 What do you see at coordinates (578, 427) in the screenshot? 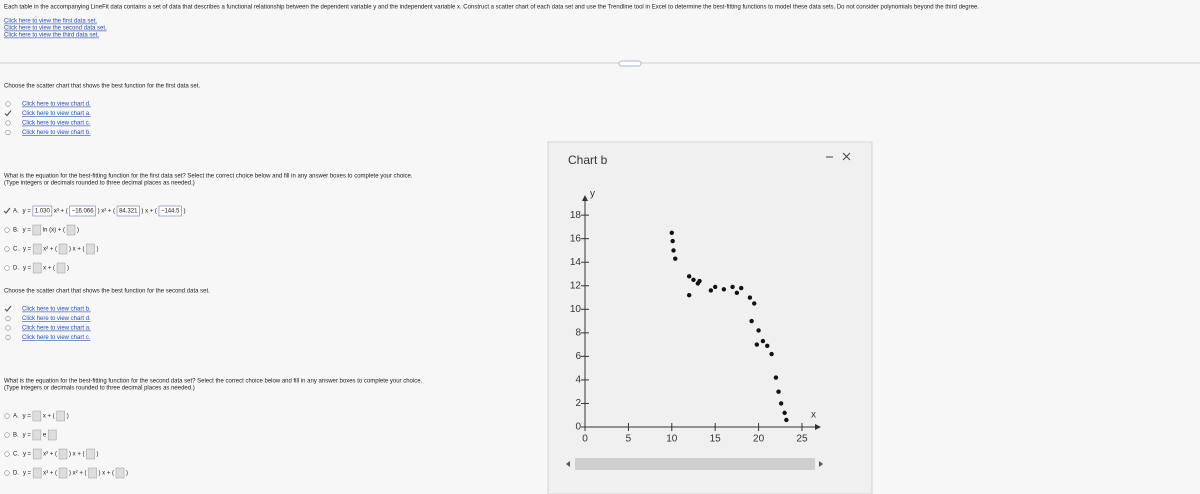
I see `y-tick-label: 0` at bounding box center [578, 427].